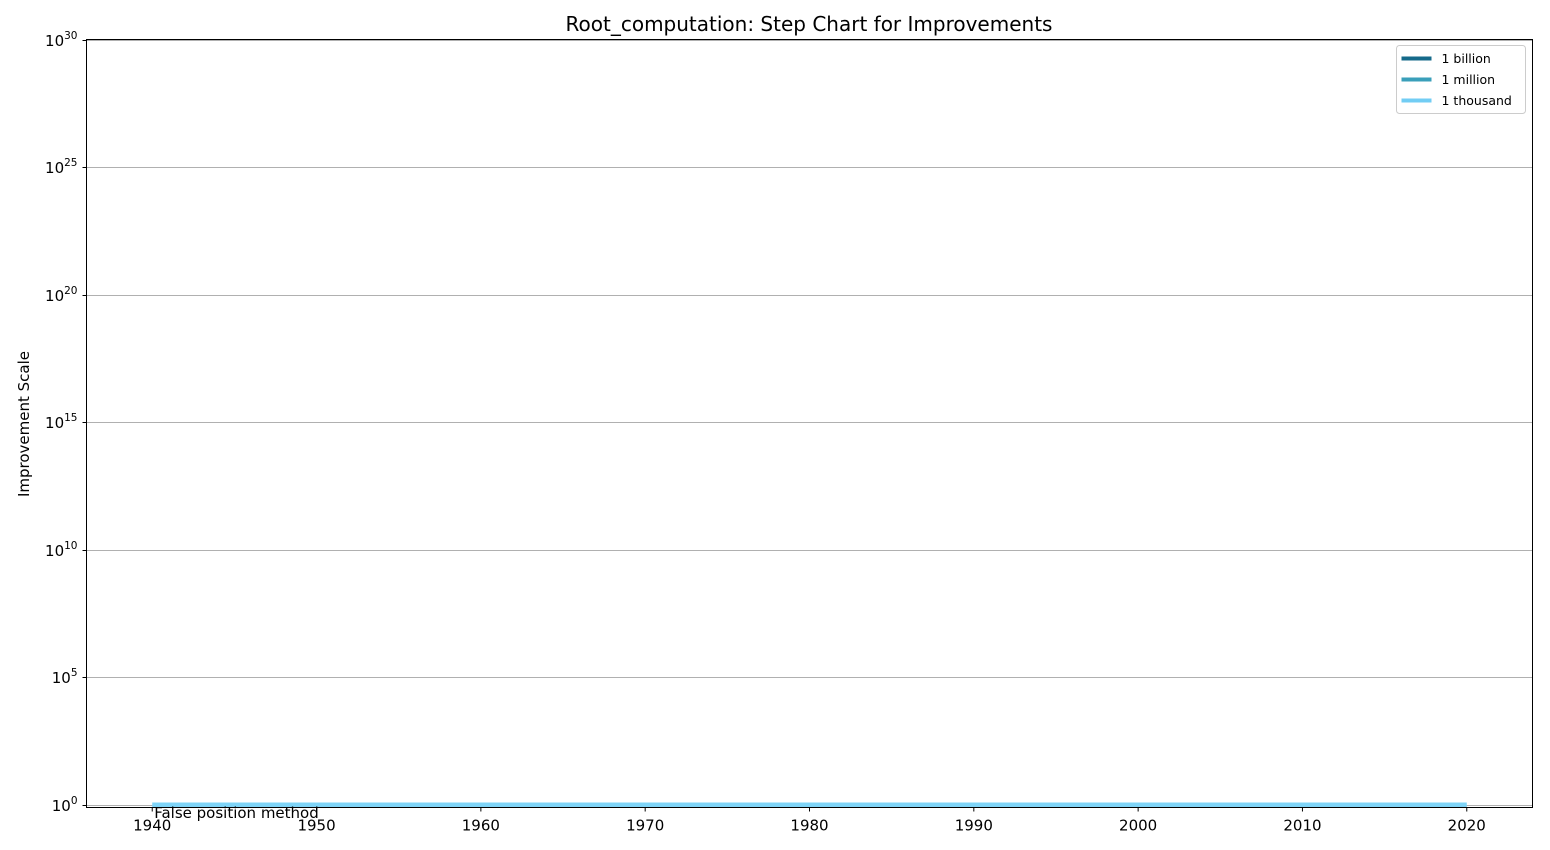 Image resolution: width=1550 pixels, height=850 pixels. What do you see at coordinates (1466, 58) in the screenshot?
I see `legend-label: 1 billion` at bounding box center [1466, 58].